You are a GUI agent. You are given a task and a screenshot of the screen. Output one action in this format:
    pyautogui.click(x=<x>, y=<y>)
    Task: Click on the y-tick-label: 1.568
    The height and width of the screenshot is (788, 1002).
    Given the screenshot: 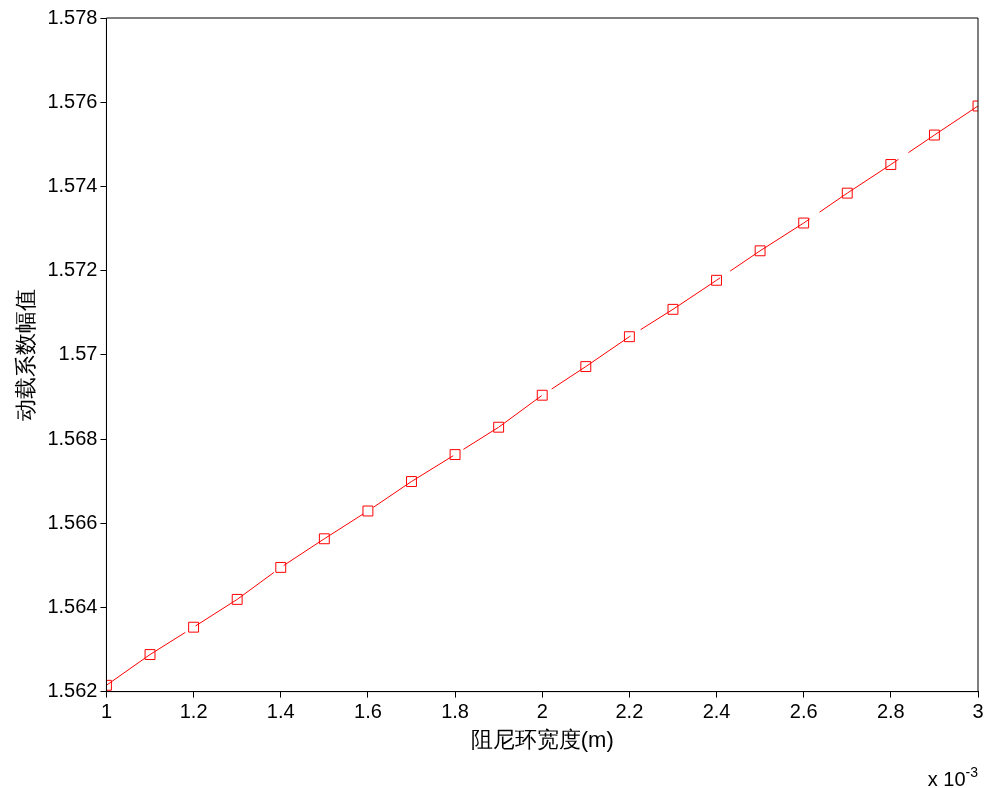 What is the action you would take?
    pyautogui.click(x=72, y=437)
    